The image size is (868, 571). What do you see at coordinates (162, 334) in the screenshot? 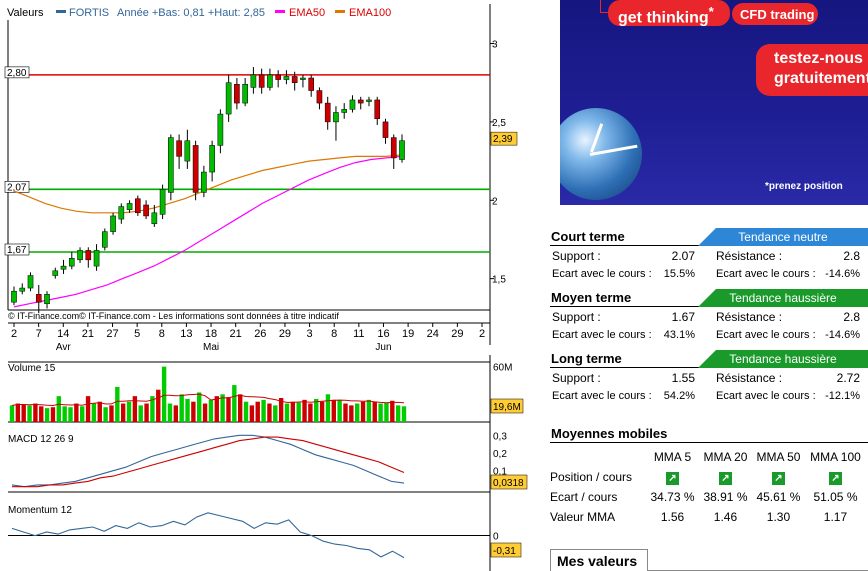
I see `x-tick-label: 8` at bounding box center [162, 334].